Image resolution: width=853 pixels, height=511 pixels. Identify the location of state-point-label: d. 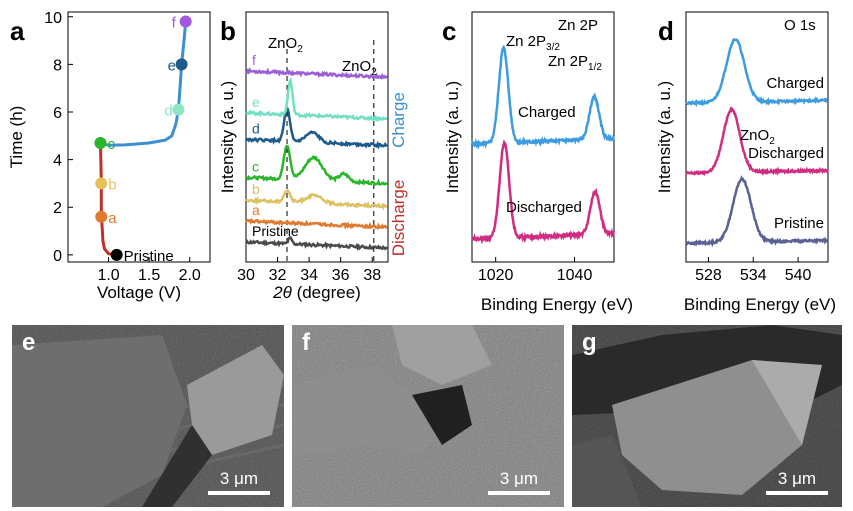
(168, 111).